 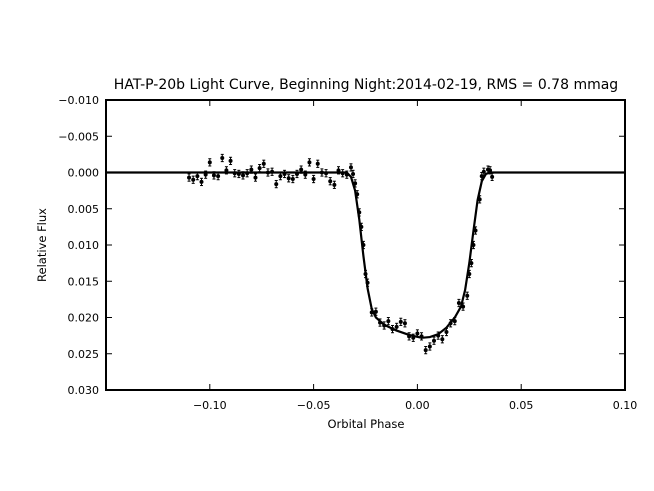 What do you see at coordinates (84, 209) in the screenshot?
I see `y-tick-label: 0.005` at bounding box center [84, 209].